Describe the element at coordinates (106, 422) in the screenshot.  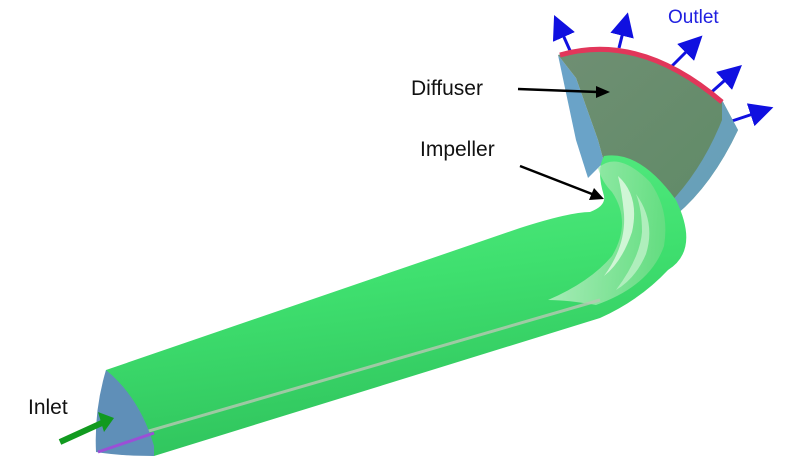
I see `inlet-arrow-head` at that location.